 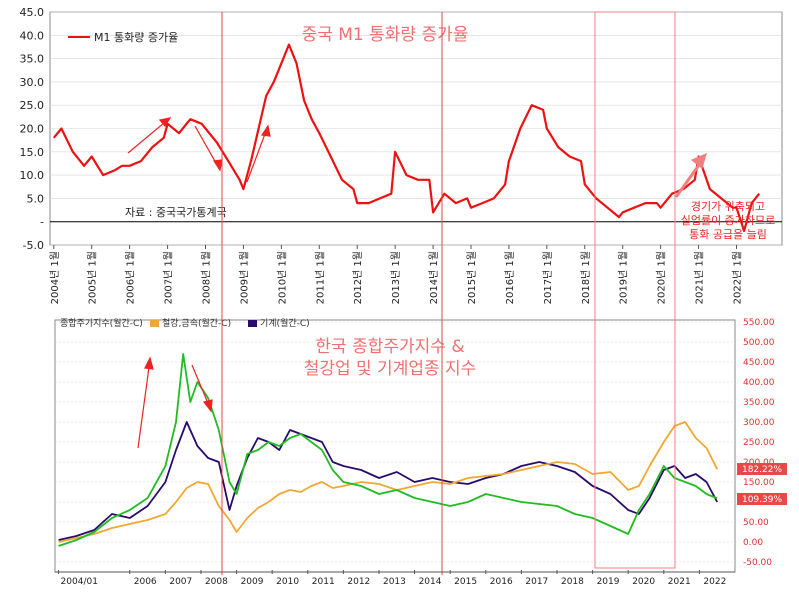 What do you see at coordinates (145, 582) in the screenshot?
I see `kospi-x-tick: 2006` at bounding box center [145, 582].